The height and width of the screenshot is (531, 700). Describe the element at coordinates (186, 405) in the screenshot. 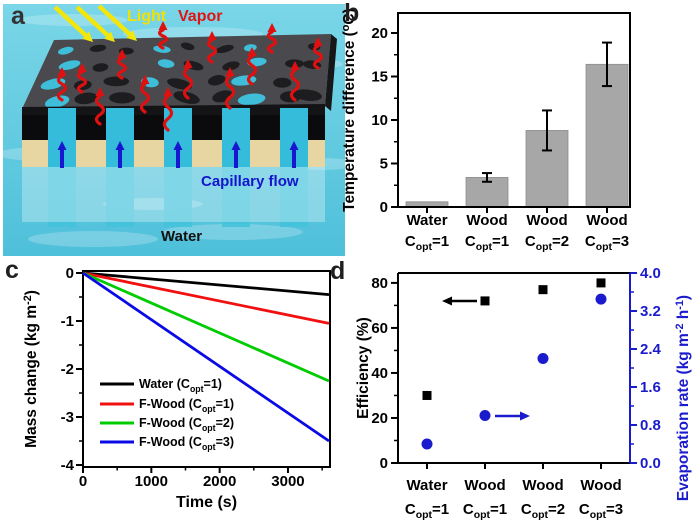

I see `legend-item: F-Wood (Copt=1)` at that location.